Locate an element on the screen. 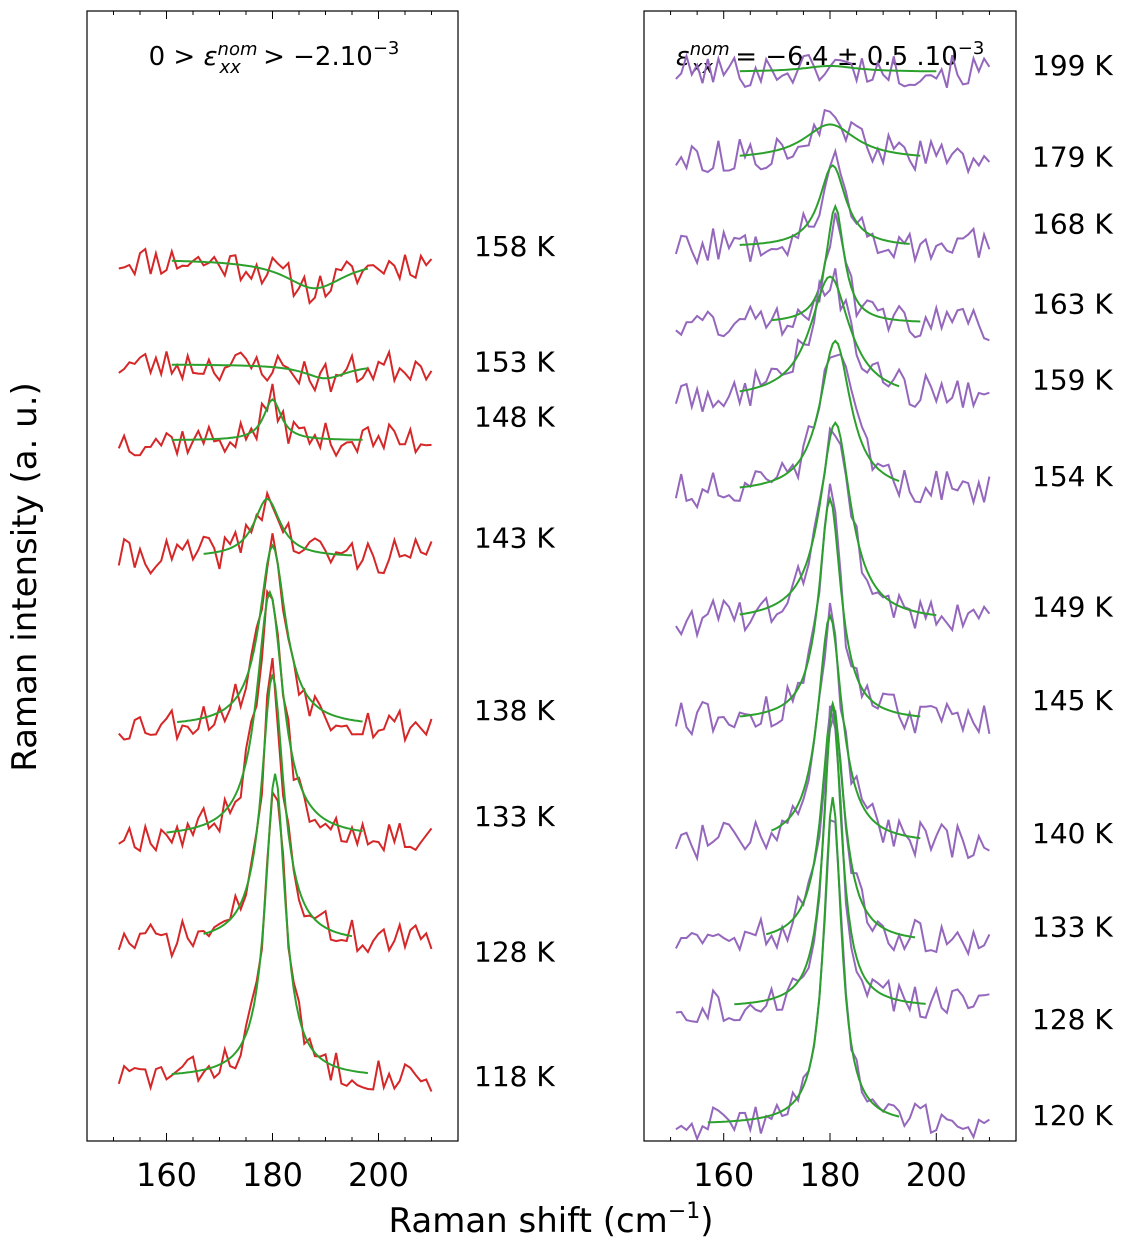 The height and width of the screenshot is (1249, 1121). y-axis-label: Raman intensity (a. u.) is located at coordinates (25, 577).